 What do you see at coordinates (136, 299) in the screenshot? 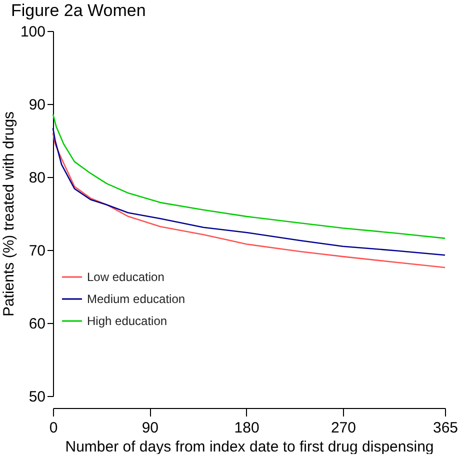
I see `legend-label: Medium education` at bounding box center [136, 299].